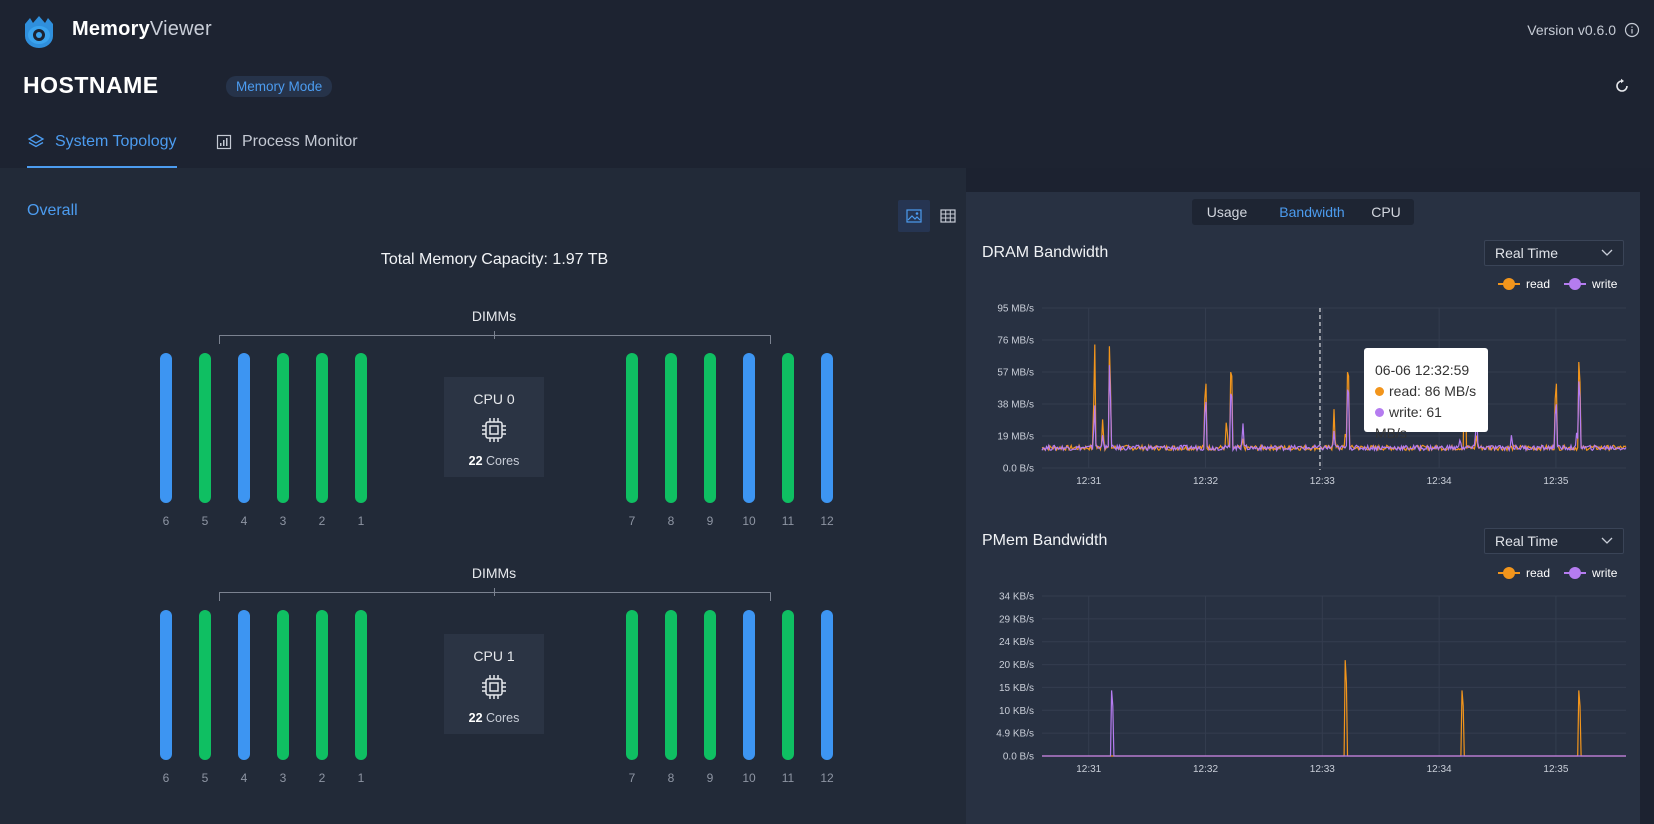 This screenshot has width=1654, height=824. What do you see at coordinates (948, 216) in the screenshot?
I see `table-view-button` at bounding box center [948, 216].